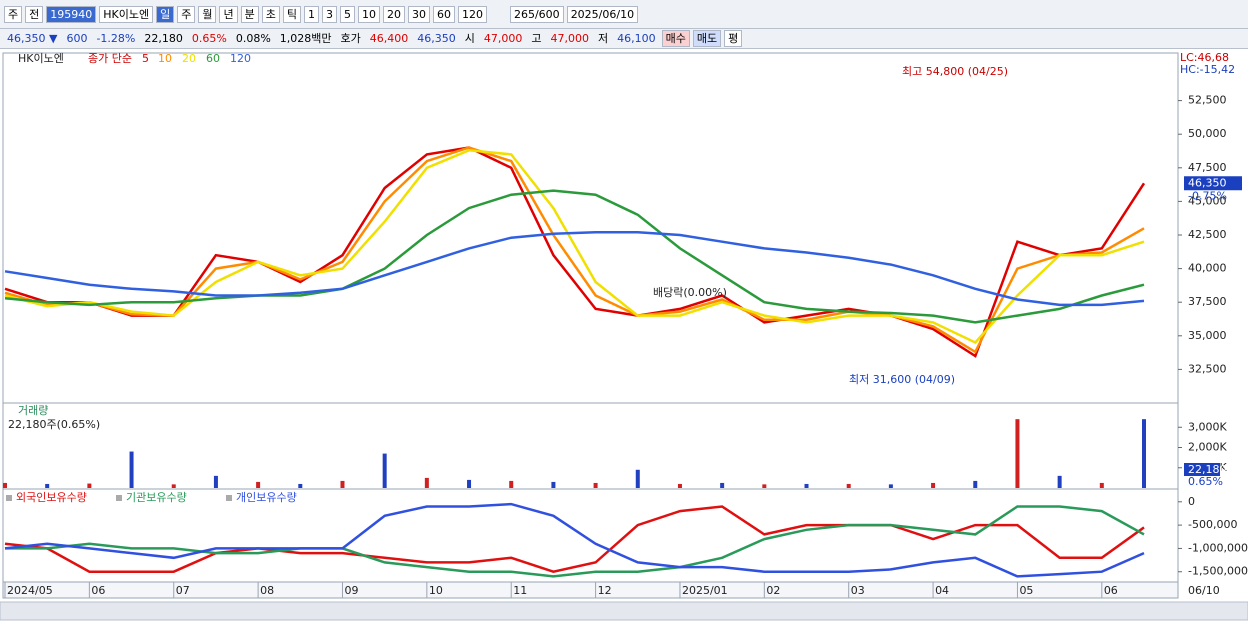 This screenshot has width=1248, height=621. I want to click on y-tick-label: 32,500, so click(1207, 368).